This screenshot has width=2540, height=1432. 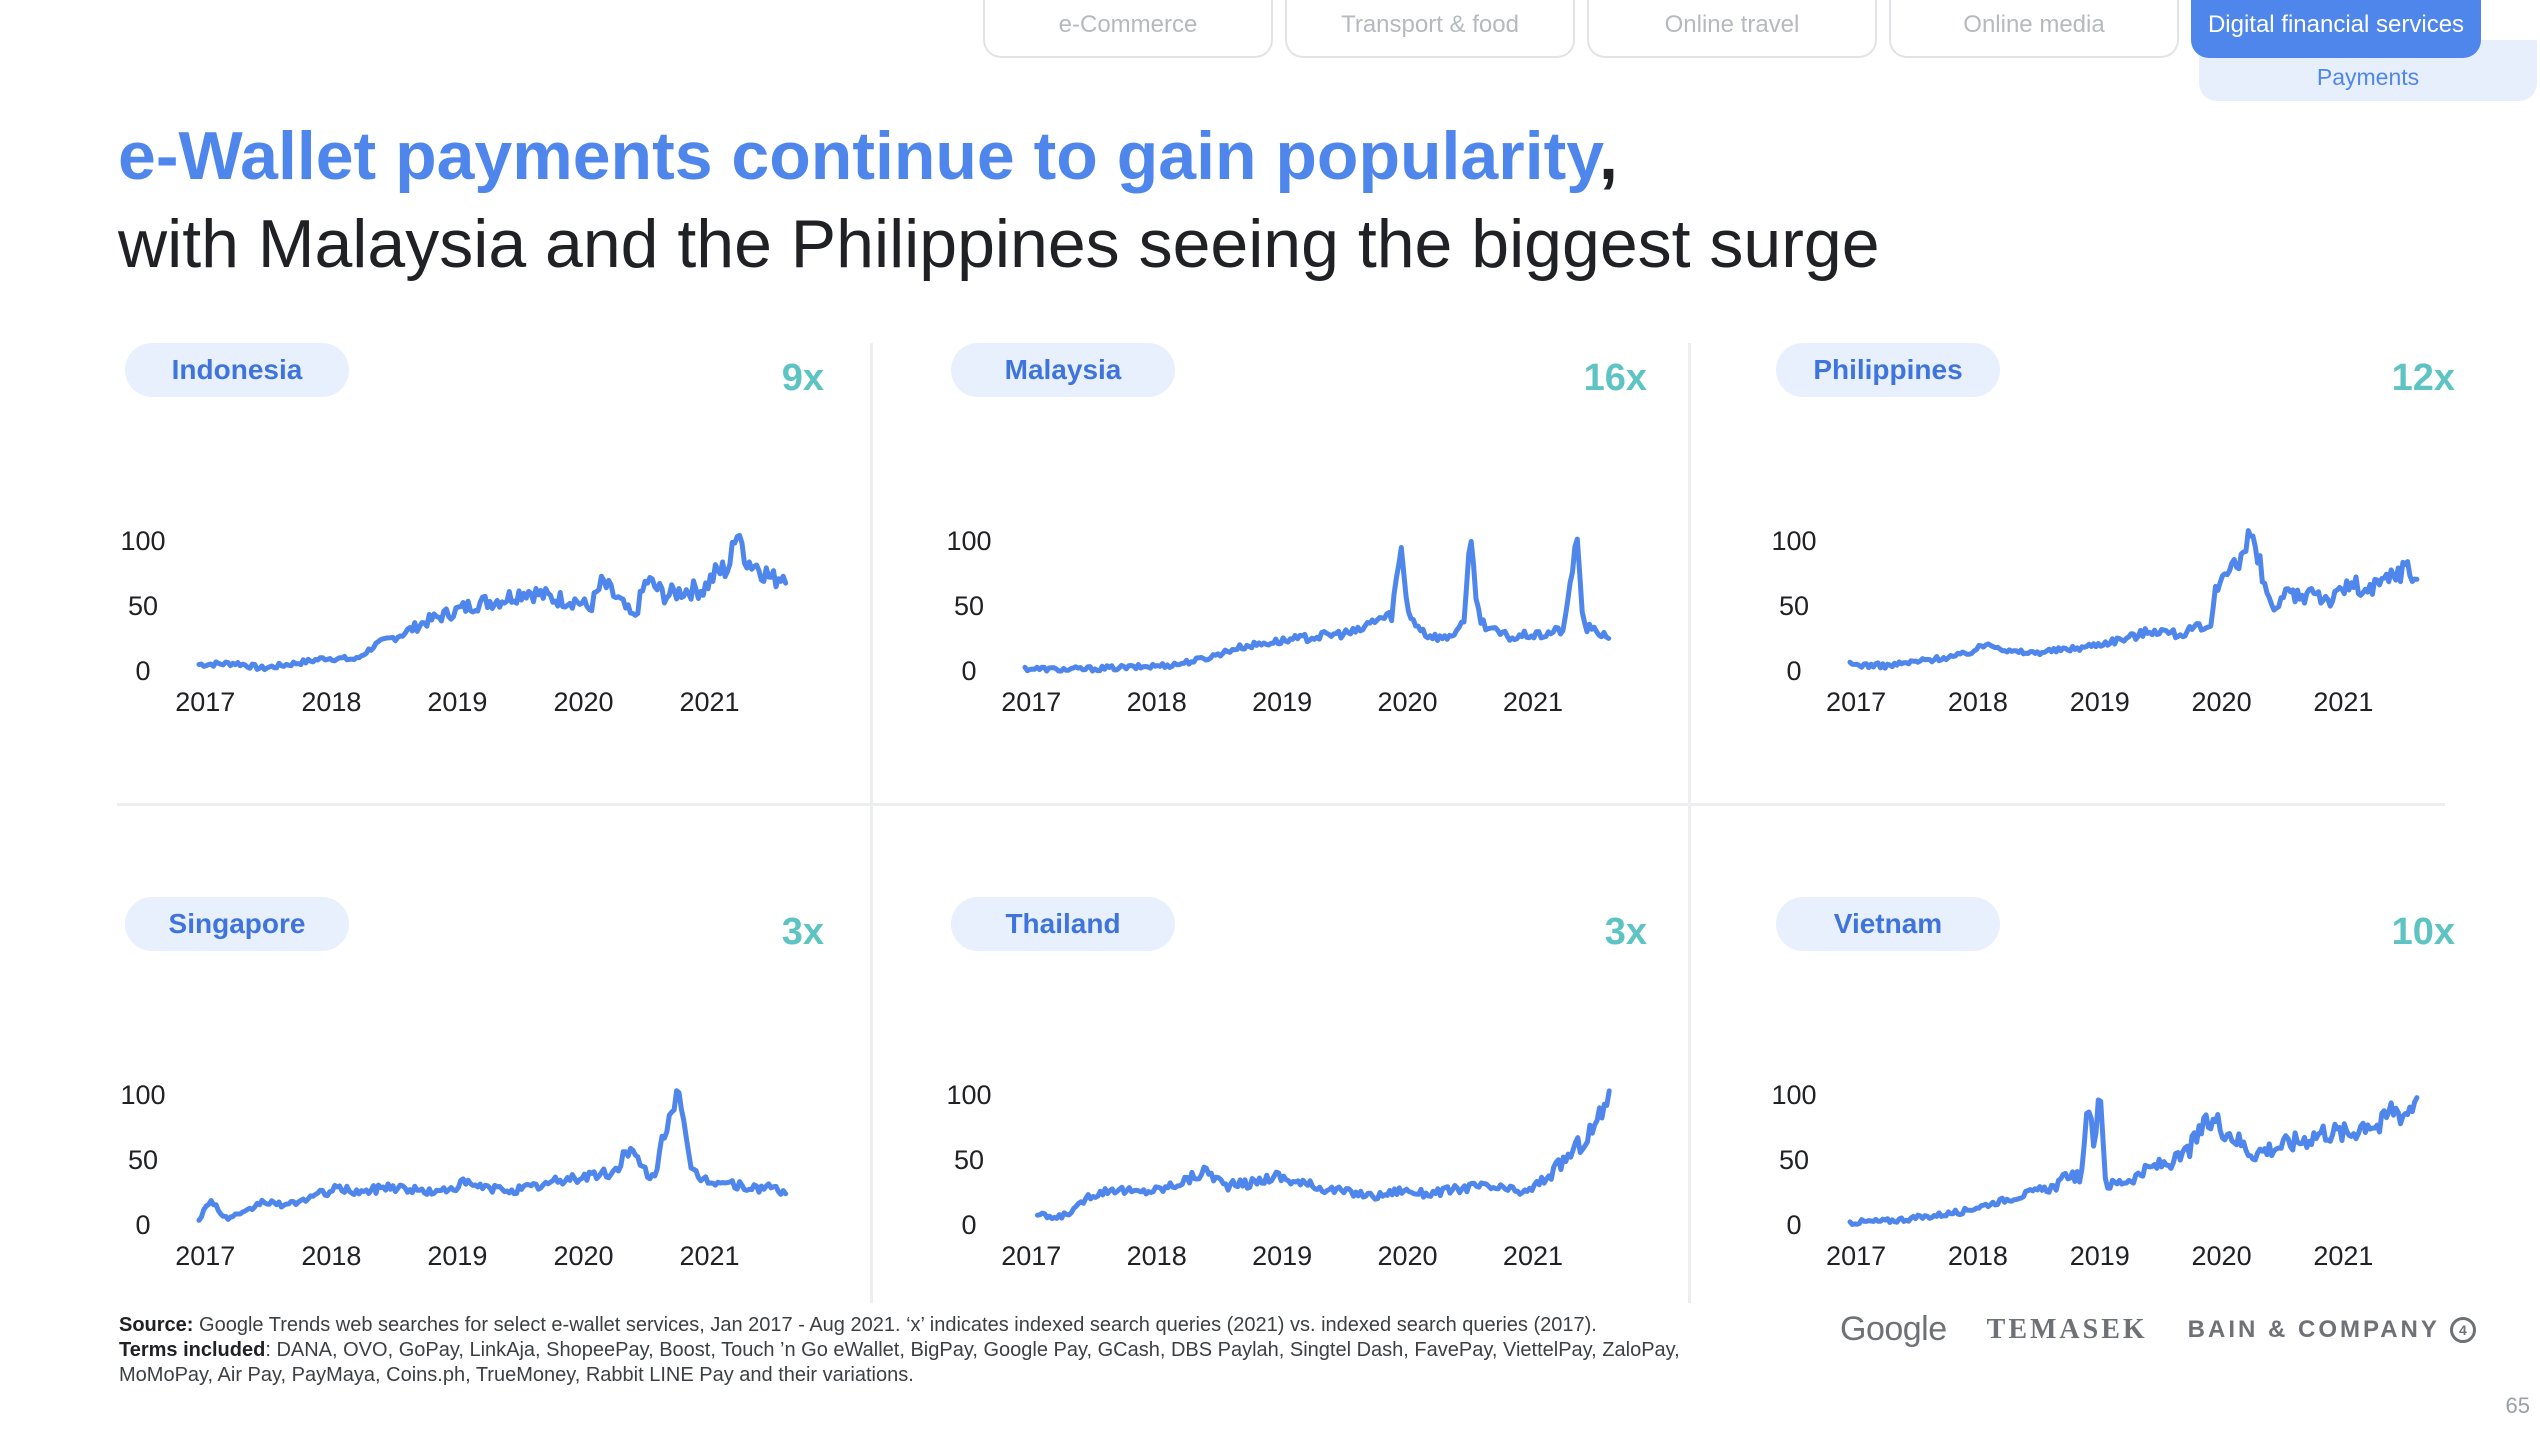 What do you see at coordinates (2034, 29) in the screenshot?
I see `tab-online-media: Online media` at bounding box center [2034, 29].